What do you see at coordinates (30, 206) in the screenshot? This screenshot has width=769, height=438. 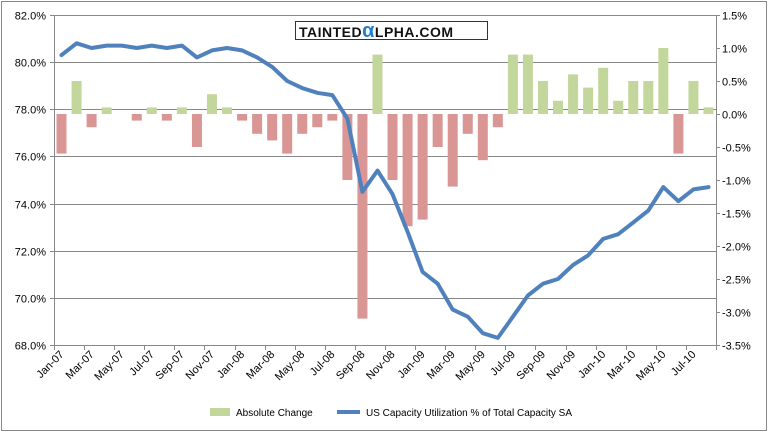 I see `left-axis-tick-label: 74.0%` at bounding box center [30, 206].